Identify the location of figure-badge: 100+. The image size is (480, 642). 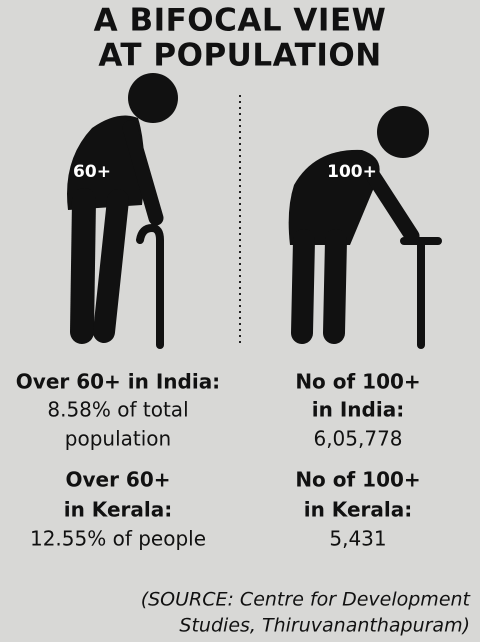
(352, 172).